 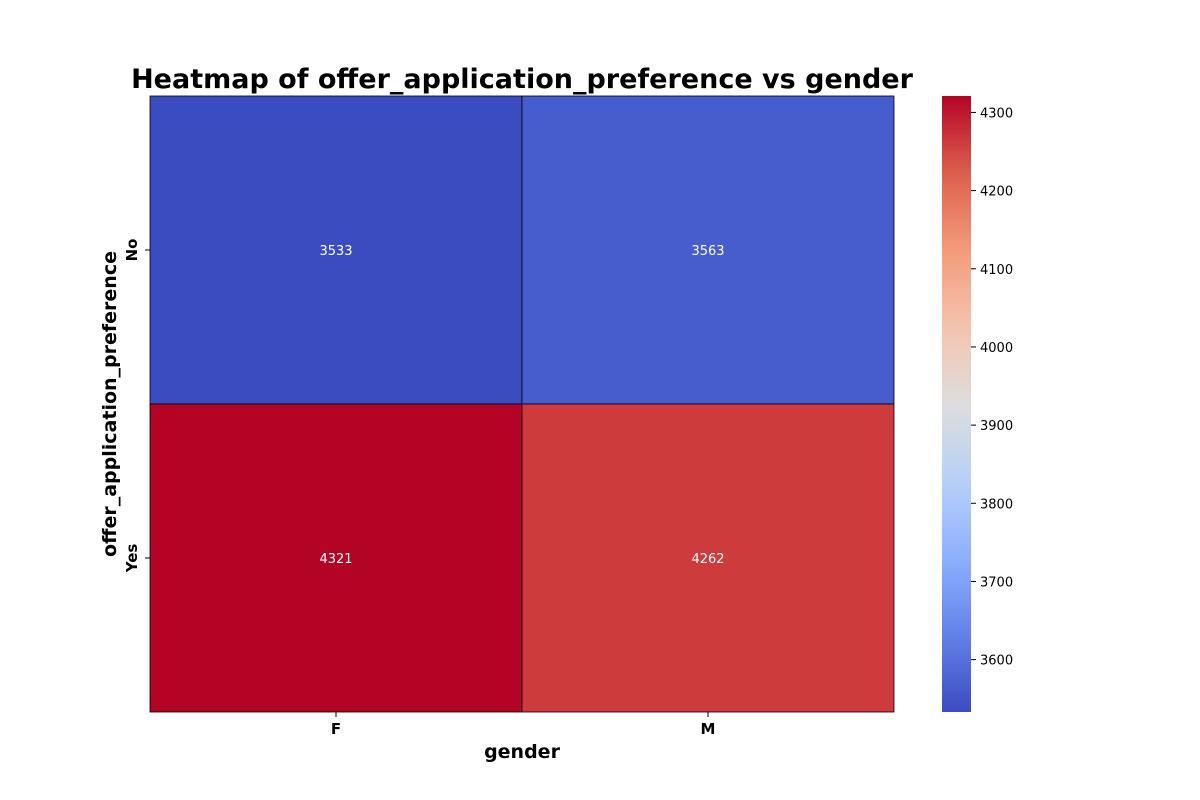 I want to click on cell-value-label: 4321, so click(x=335, y=559).